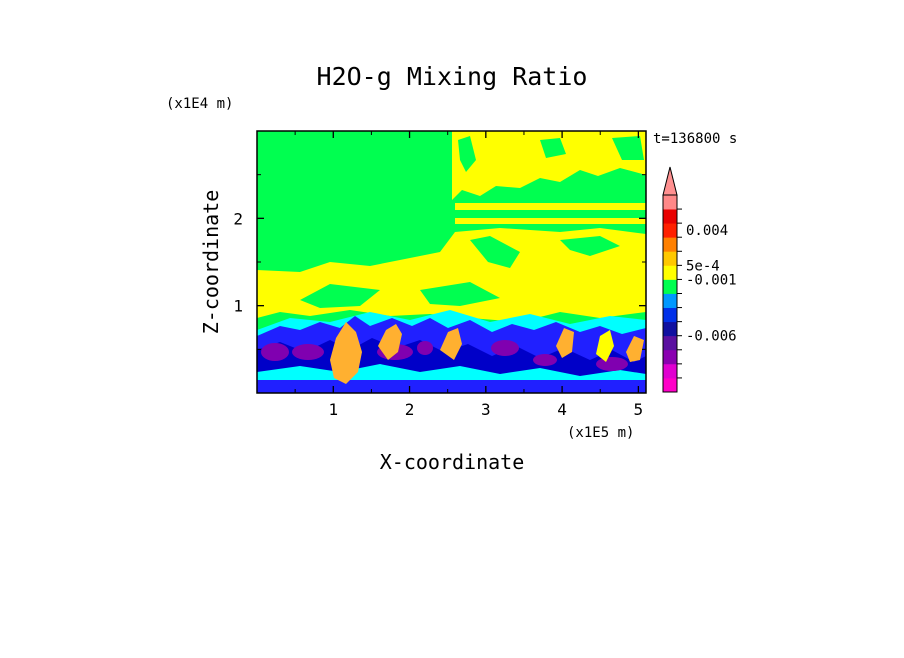 The image size is (904, 658). I want to click on colorbar-label: -0.006, so click(711, 337).